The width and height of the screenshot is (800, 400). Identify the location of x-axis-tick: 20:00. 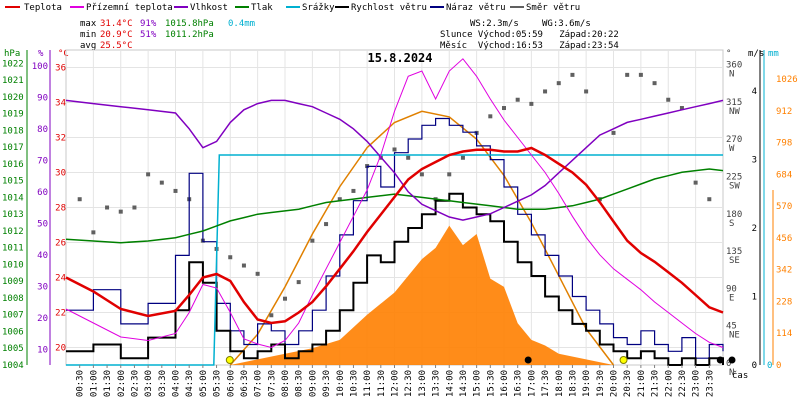
(615, 383).